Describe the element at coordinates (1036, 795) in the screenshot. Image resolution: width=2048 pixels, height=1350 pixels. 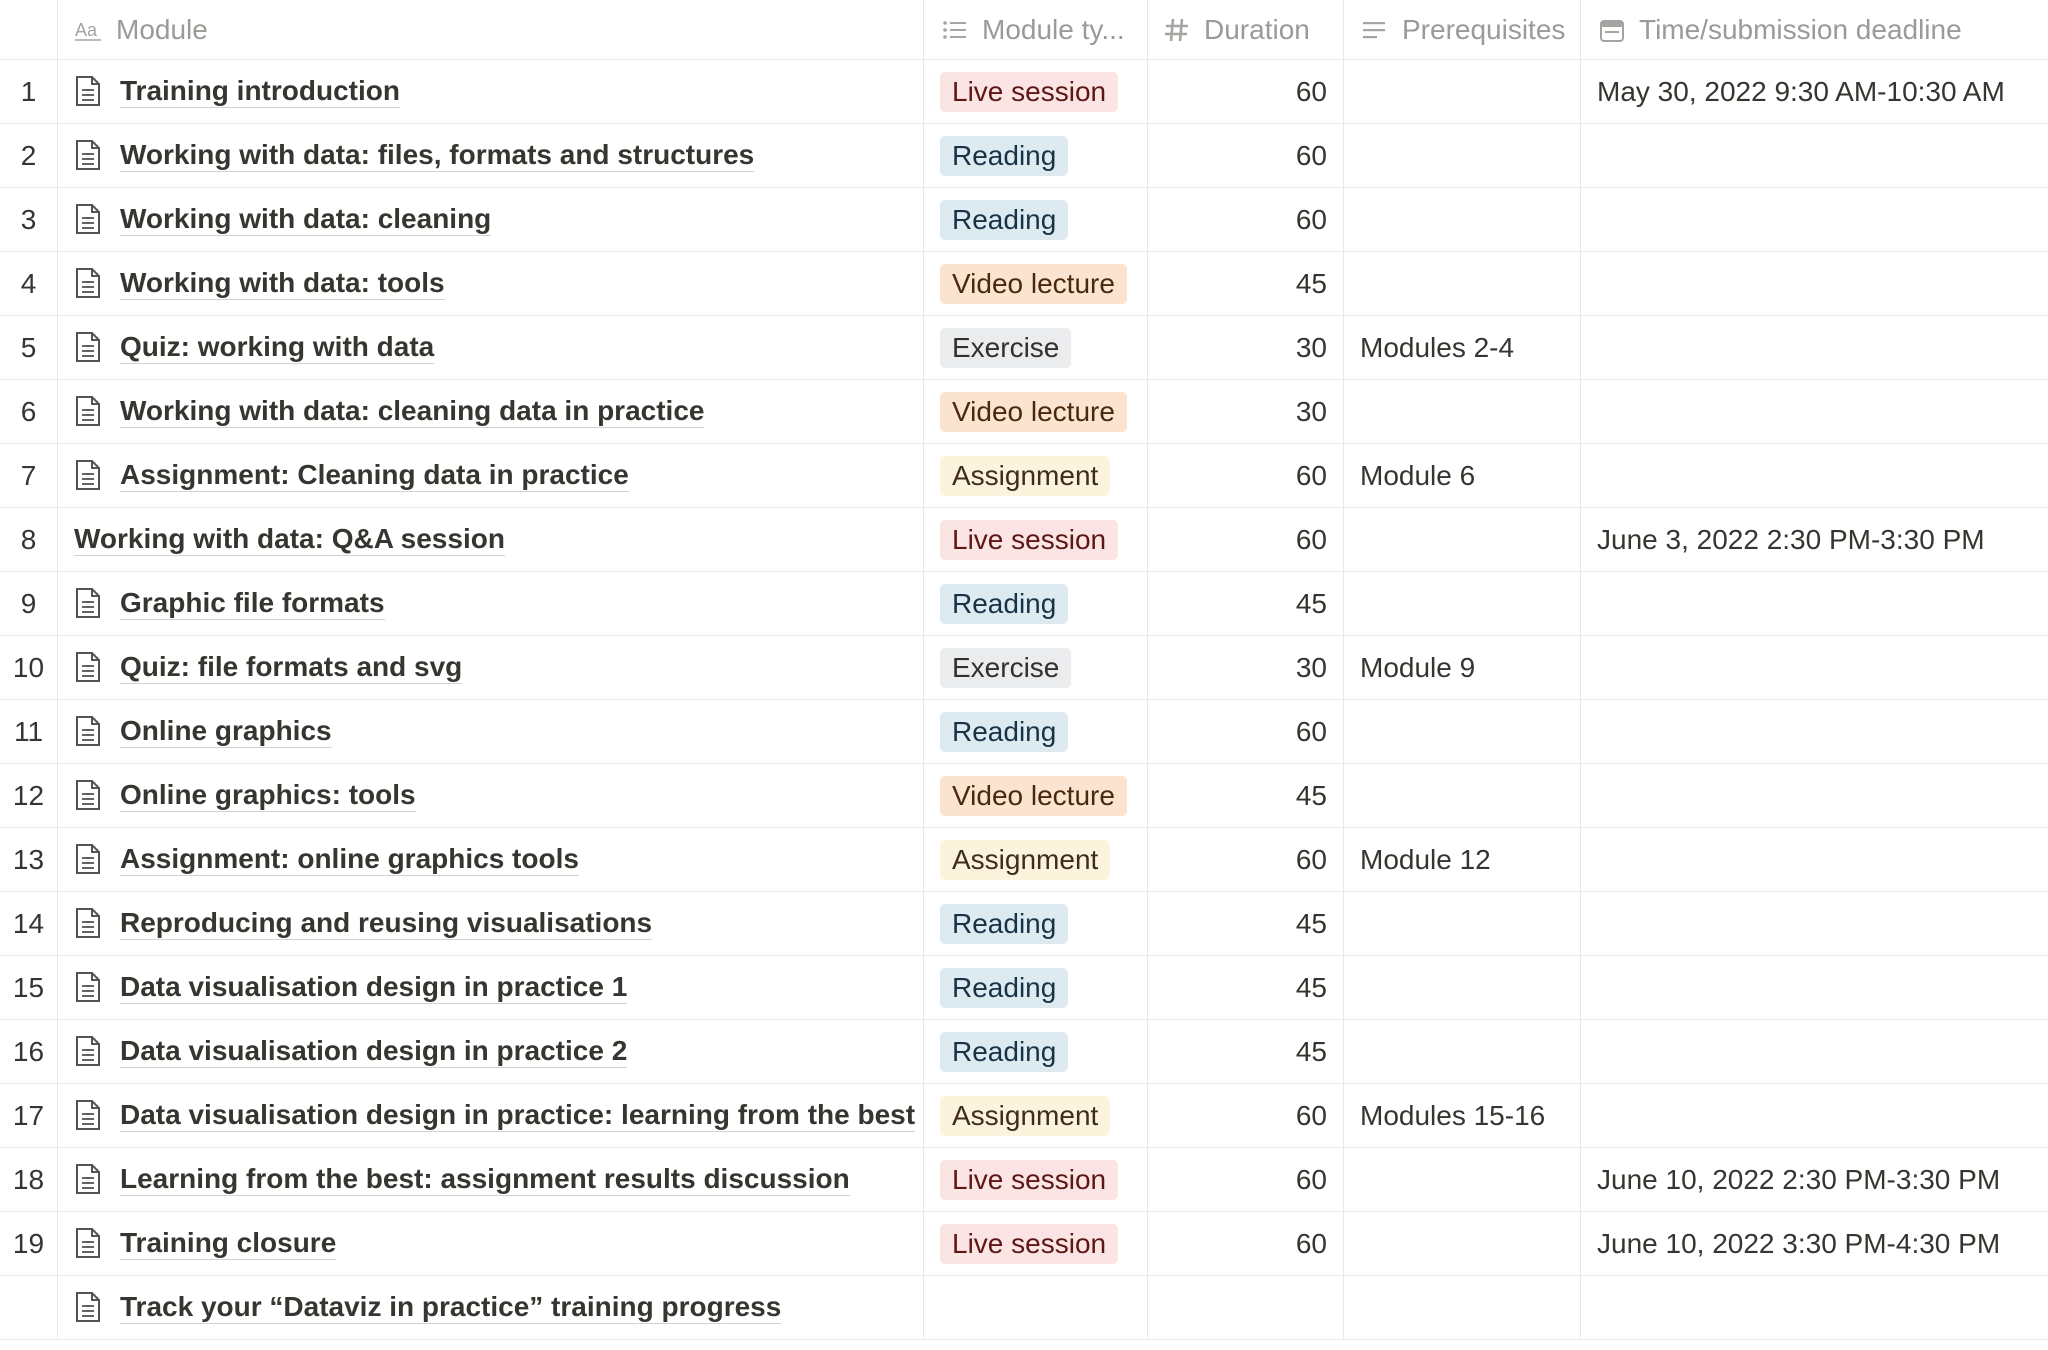
I see `module-type-cell: Video lecture` at that location.